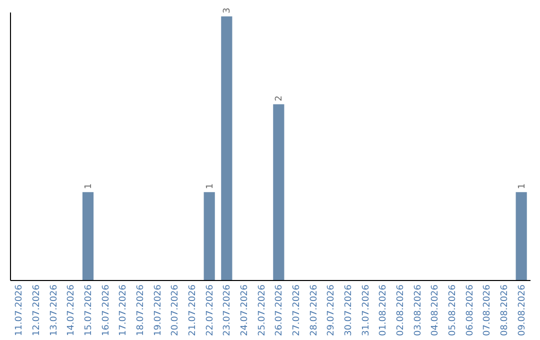 The image size is (540, 340). I want to click on x-tick-label: 31.07.2026, so click(366, 310).